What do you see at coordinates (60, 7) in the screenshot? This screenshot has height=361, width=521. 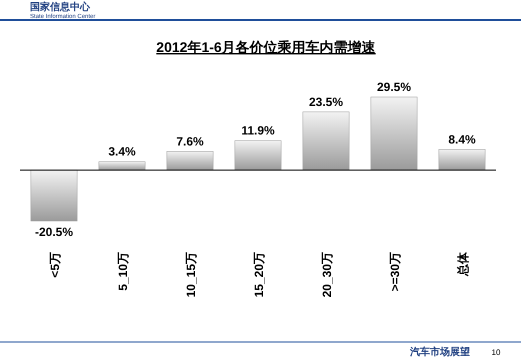 I see `text: 国家信息中心` at bounding box center [60, 7].